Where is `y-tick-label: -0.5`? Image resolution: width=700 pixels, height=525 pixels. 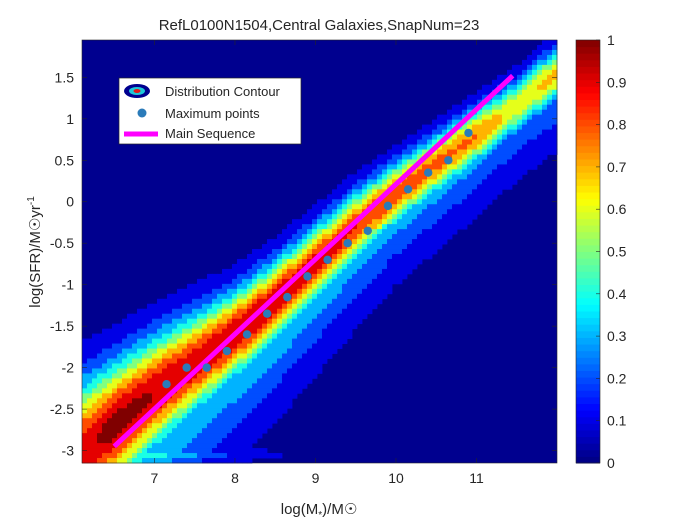 y-tick-label: -0.5 is located at coordinates (62, 243).